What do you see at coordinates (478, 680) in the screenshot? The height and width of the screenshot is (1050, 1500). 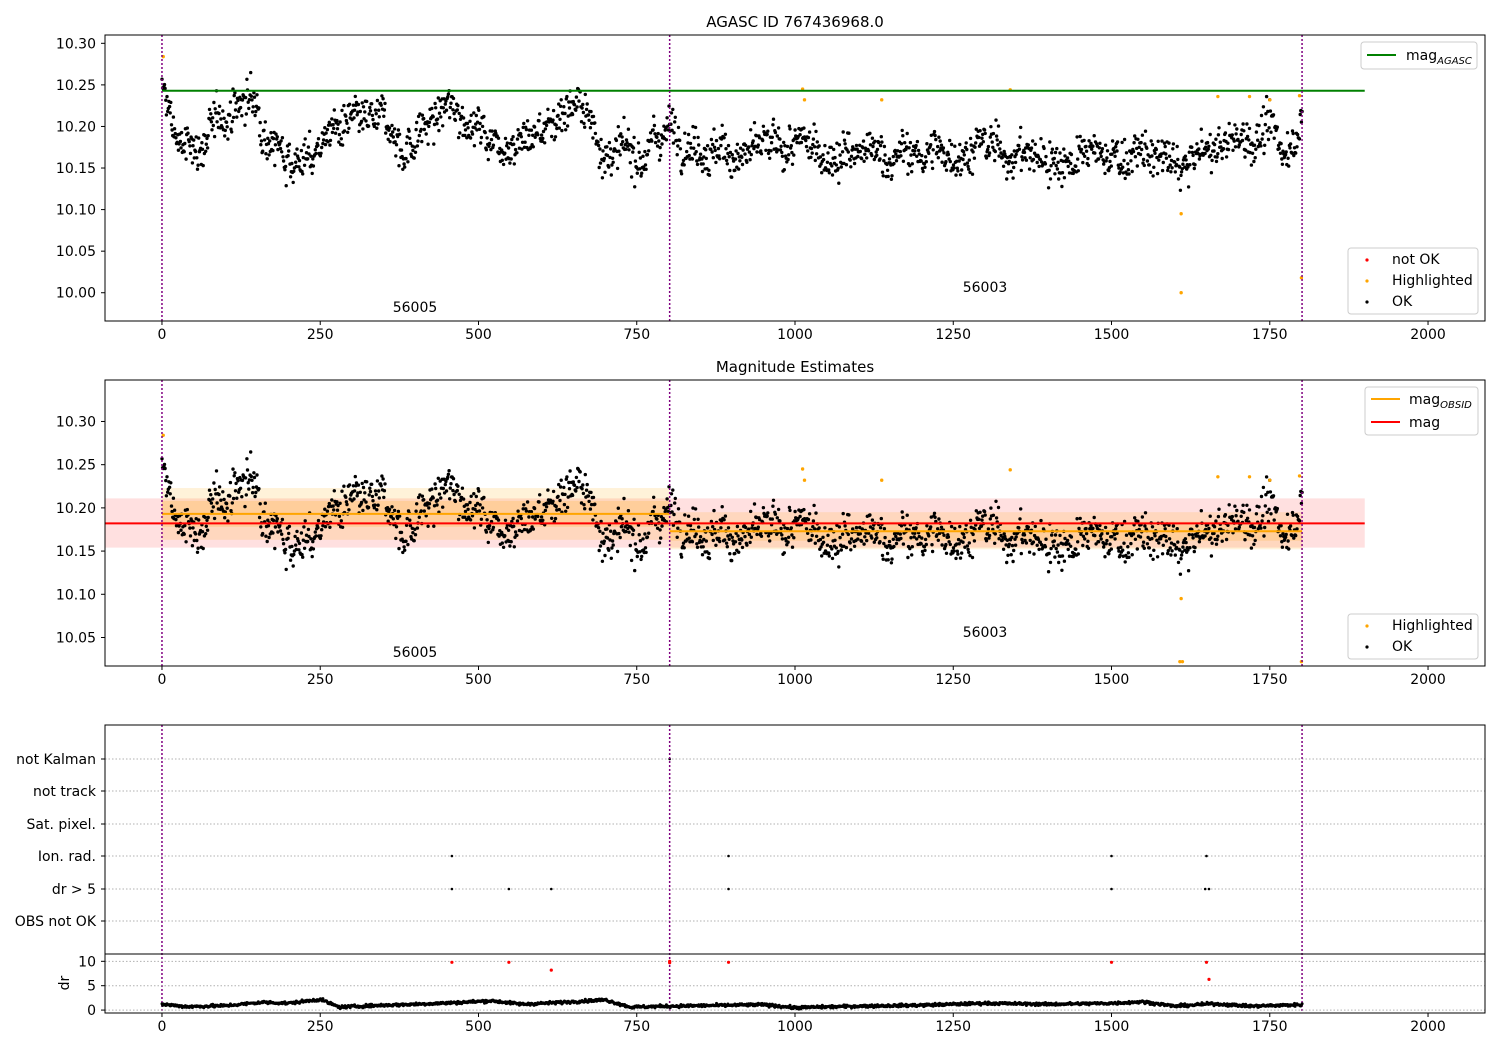 I see `p2-xtick-label-500: 500` at bounding box center [478, 680].